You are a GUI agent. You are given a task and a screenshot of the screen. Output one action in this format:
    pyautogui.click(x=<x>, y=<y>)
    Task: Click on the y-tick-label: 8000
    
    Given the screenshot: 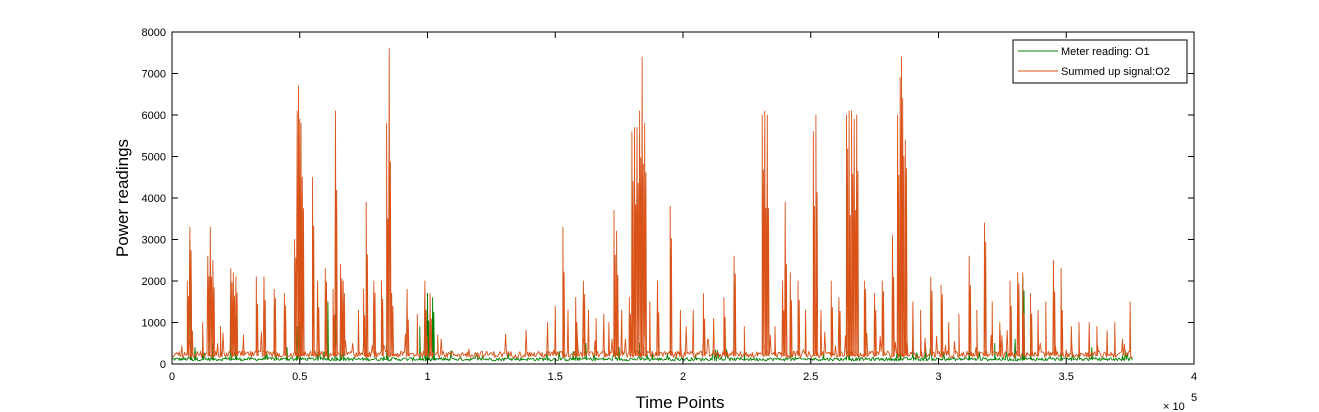 What is the action you would take?
    pyautogui.click(x=154, y=33)
    